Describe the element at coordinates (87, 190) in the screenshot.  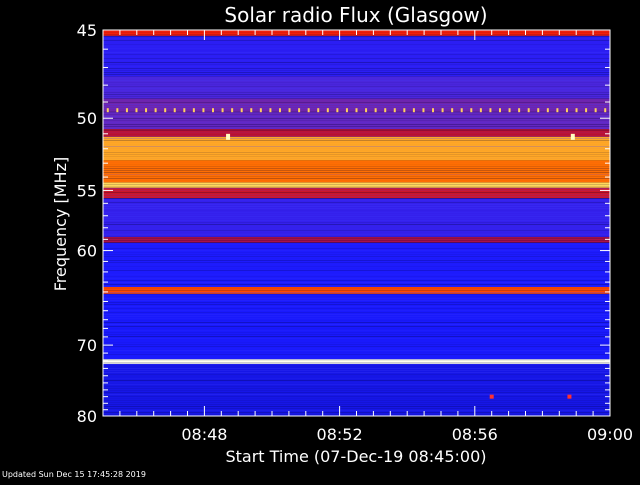
I see `y-tick-label: 55` at that location.